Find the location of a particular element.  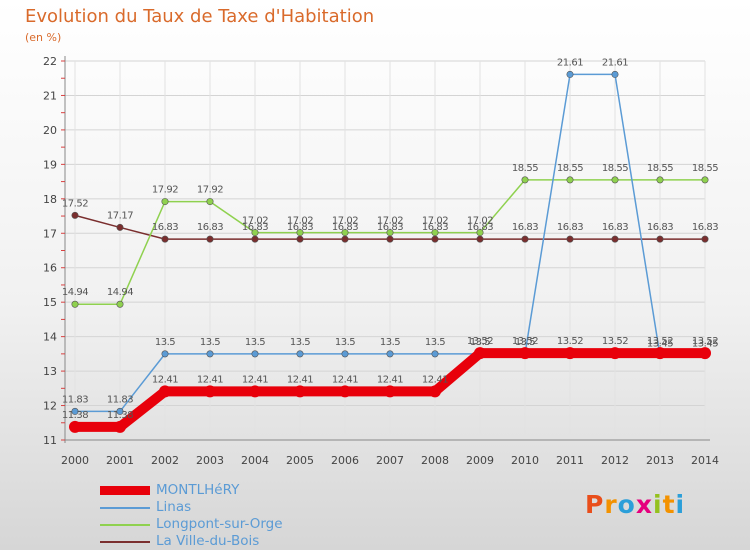

logo-letter: r is located at coordinates (611, 504).